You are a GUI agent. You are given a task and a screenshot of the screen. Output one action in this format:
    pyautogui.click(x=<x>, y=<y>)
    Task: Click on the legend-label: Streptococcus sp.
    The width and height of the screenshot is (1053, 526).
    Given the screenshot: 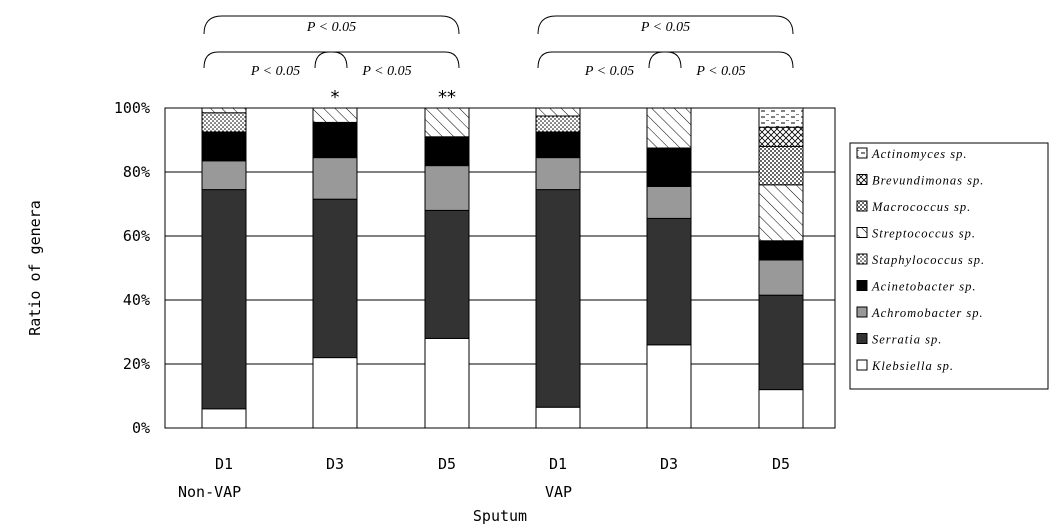 What is the action you would take?
    pyautogui.click(x=924, y=234)
    